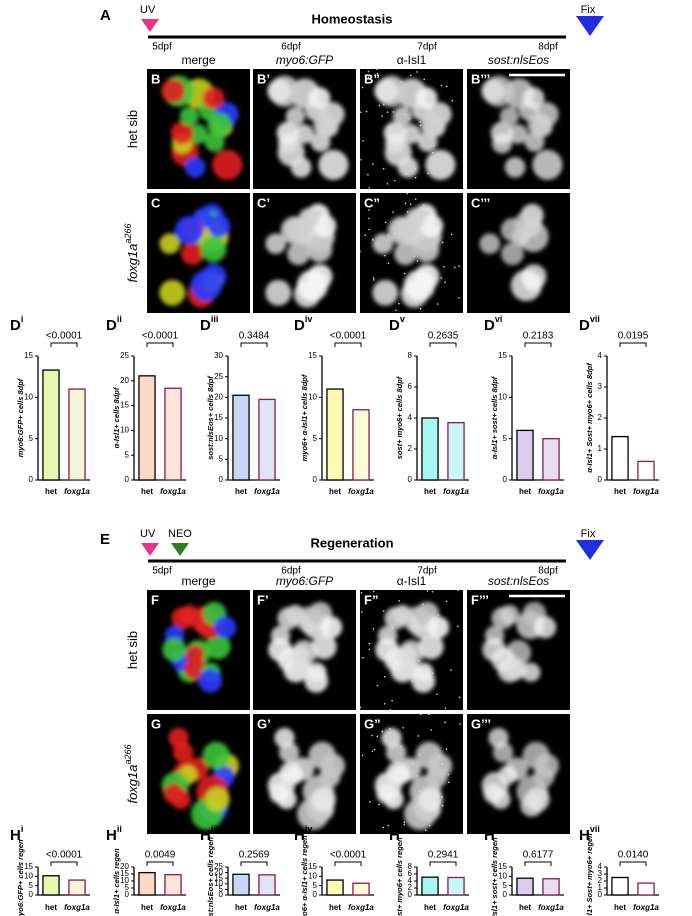 This screenshot has width=692, height=916. What do you see at coordinates (548, 571) in the screenshot?
I see `day-label: 8dpf` at bounding box center [548, 571].